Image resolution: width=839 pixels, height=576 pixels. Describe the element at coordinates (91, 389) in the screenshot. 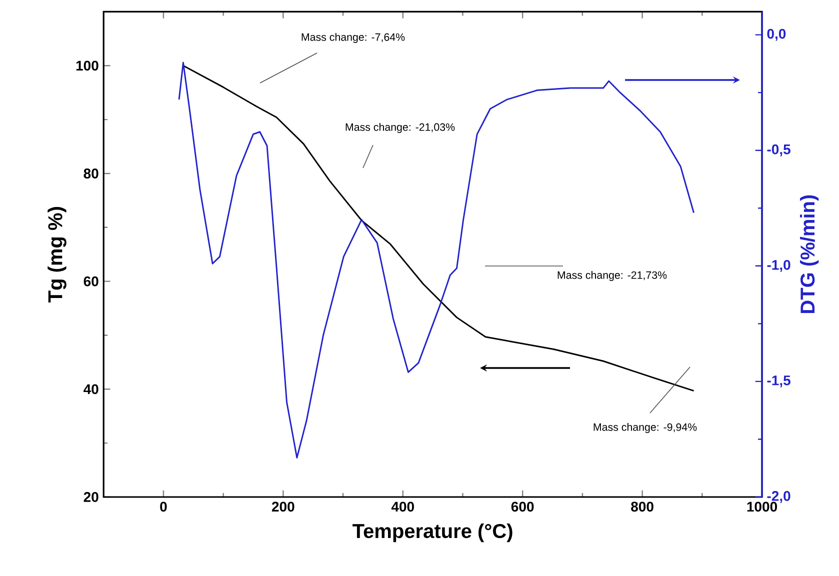

I see `y-tick-label: 40` at that location.